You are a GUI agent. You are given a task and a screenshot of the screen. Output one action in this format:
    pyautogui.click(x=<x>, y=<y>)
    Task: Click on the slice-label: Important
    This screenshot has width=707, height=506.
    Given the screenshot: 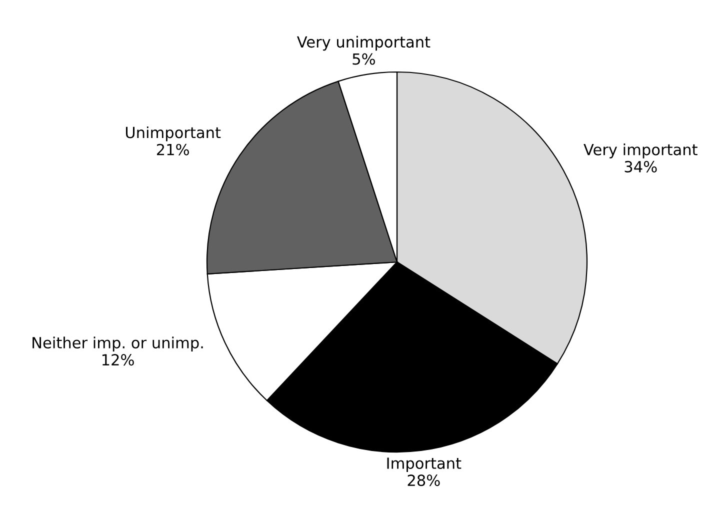 What is the action you would take?
    pyautogui.click(x=424, y=465)
    